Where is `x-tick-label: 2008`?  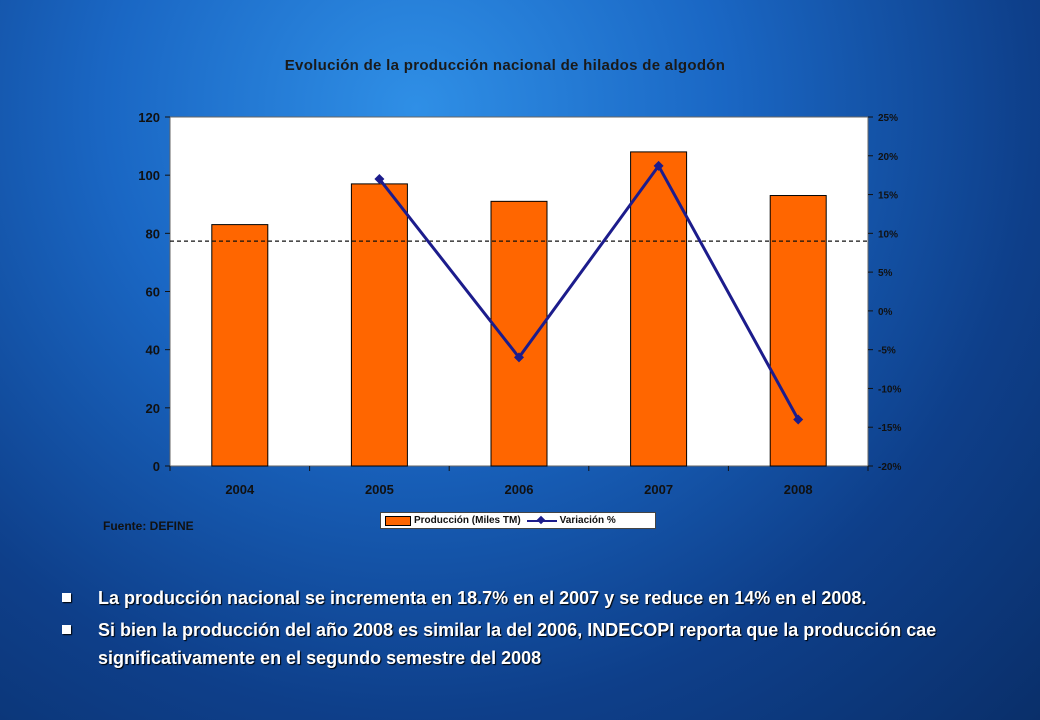
x-tick-label: 2008 is located at coordinates (798, 489).